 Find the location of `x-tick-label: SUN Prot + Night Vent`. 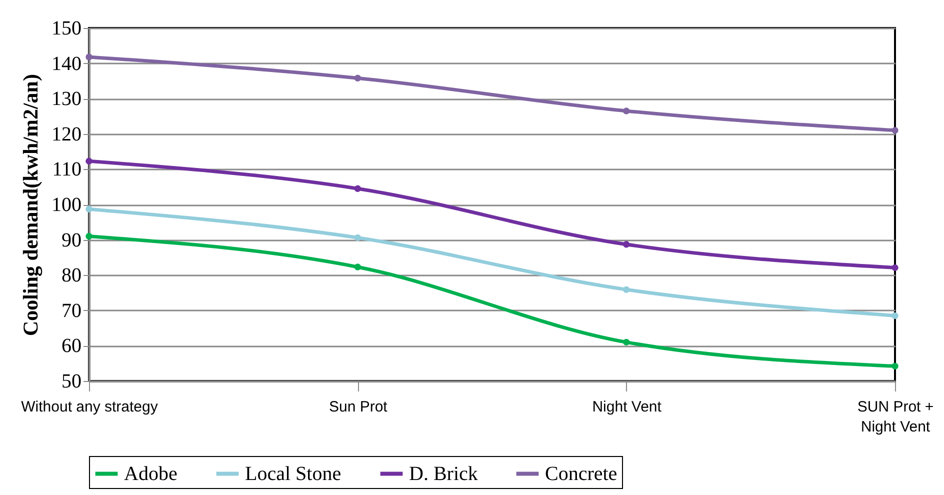

x-tick-label: SUN Prot + Night Vent is located at coordinates (895, 417).